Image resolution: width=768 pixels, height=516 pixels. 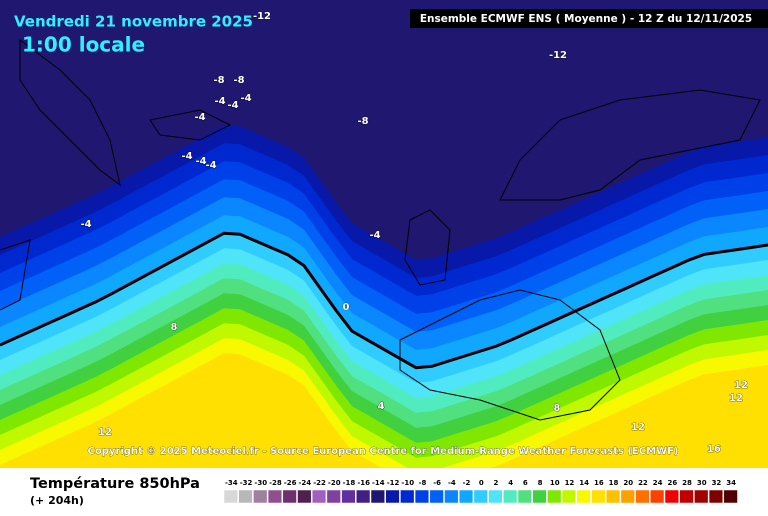 What do you see at coordinates (407, 483) in the screenshot?
I see `scale-label: -10` at bounding box center [407, 483].